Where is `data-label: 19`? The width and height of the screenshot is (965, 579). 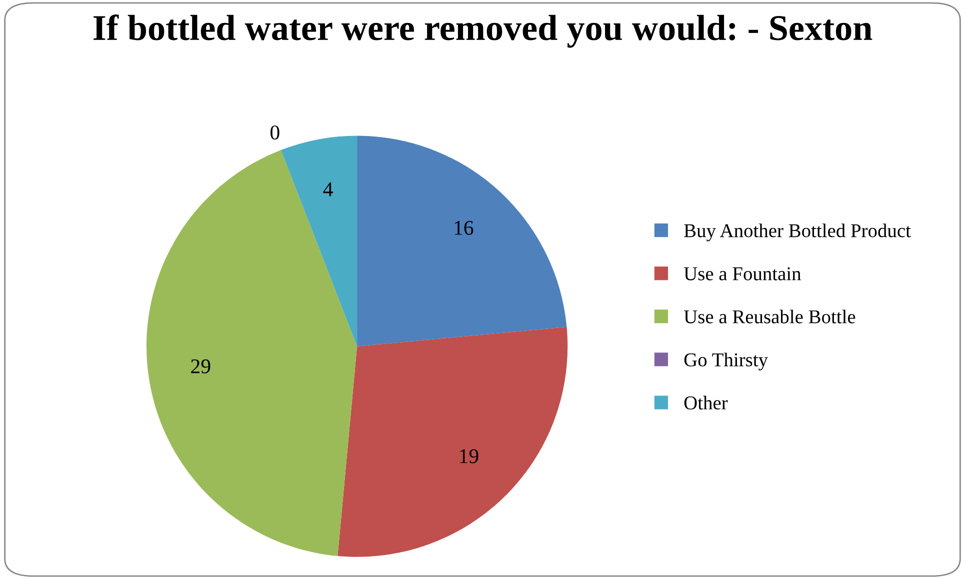 data-label: 19 is located at coordinates (469, 456).